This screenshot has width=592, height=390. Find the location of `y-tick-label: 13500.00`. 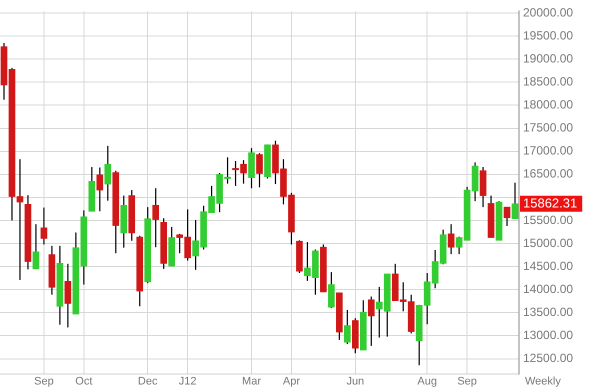

y-tick-label: 13500.00 is located at coordinates (548, 312).